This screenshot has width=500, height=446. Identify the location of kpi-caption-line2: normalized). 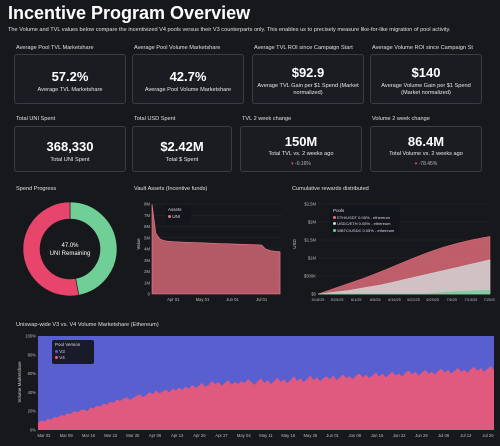
(308, 93).